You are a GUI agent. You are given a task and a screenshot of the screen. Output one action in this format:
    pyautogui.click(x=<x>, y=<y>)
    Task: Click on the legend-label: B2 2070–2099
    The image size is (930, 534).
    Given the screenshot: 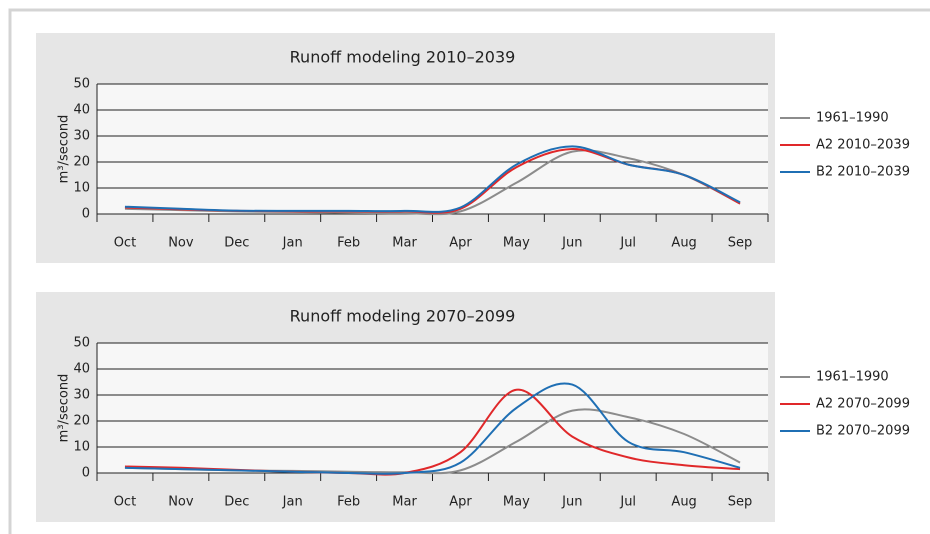 What is the action you would take?
    pyautogui.click(x=863, y=431)
    